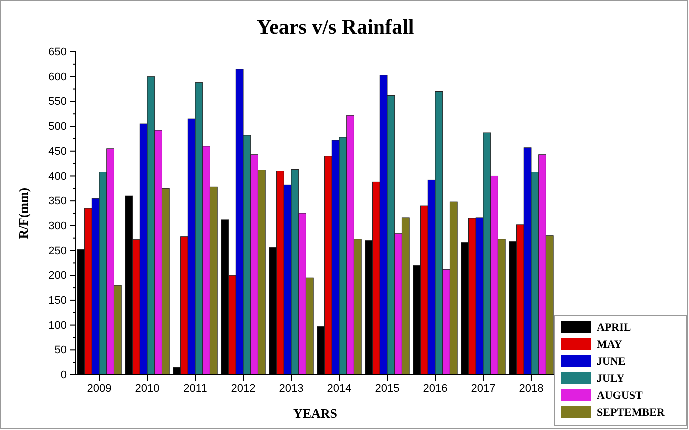 Image resolution: width=689 pixels, height=430 pixels. Describe the element at coordinates (57, 176) in the screenshot. I see `y-tick-label: 400` at that location.